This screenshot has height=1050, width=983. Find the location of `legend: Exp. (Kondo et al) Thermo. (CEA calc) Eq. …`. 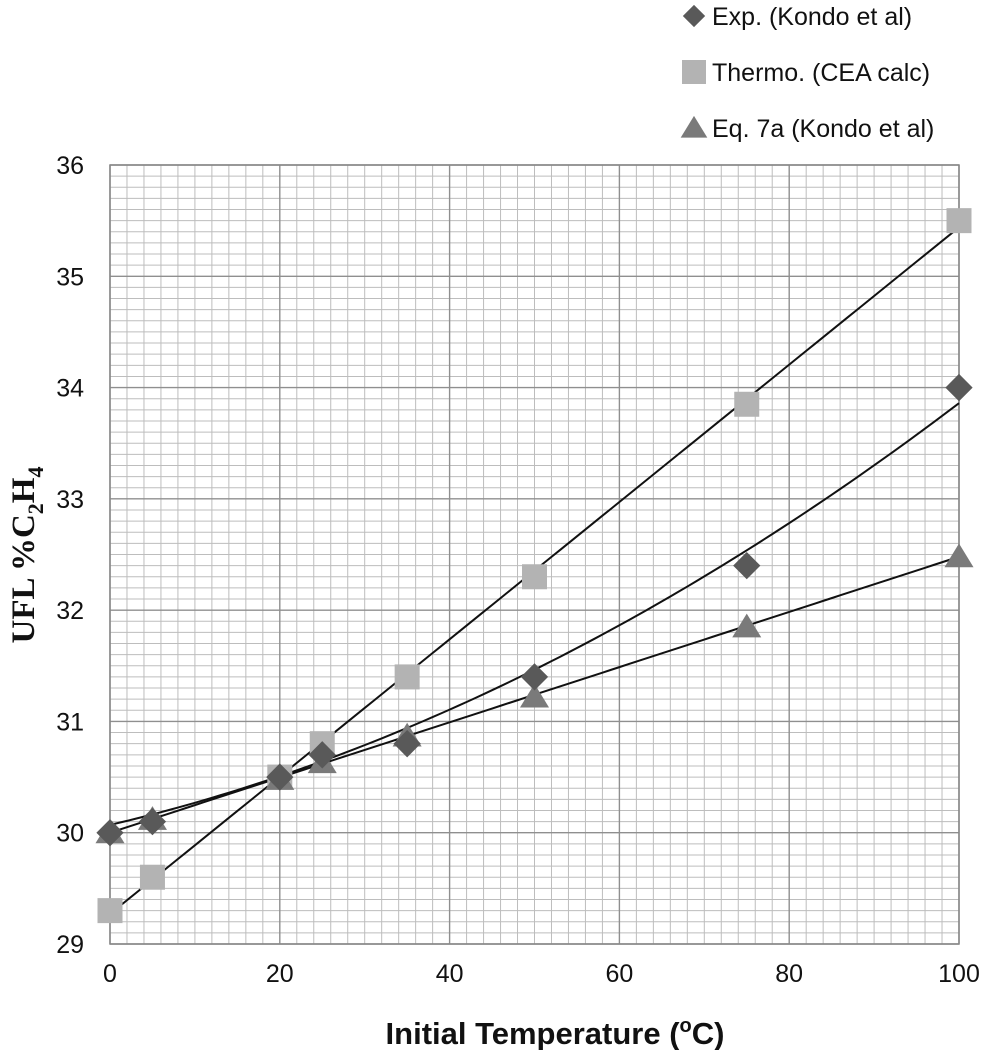

legend: Exp. (Kondo et al) Thermo. (CEA calc) Eq. … is located at coordinates (807, 73).